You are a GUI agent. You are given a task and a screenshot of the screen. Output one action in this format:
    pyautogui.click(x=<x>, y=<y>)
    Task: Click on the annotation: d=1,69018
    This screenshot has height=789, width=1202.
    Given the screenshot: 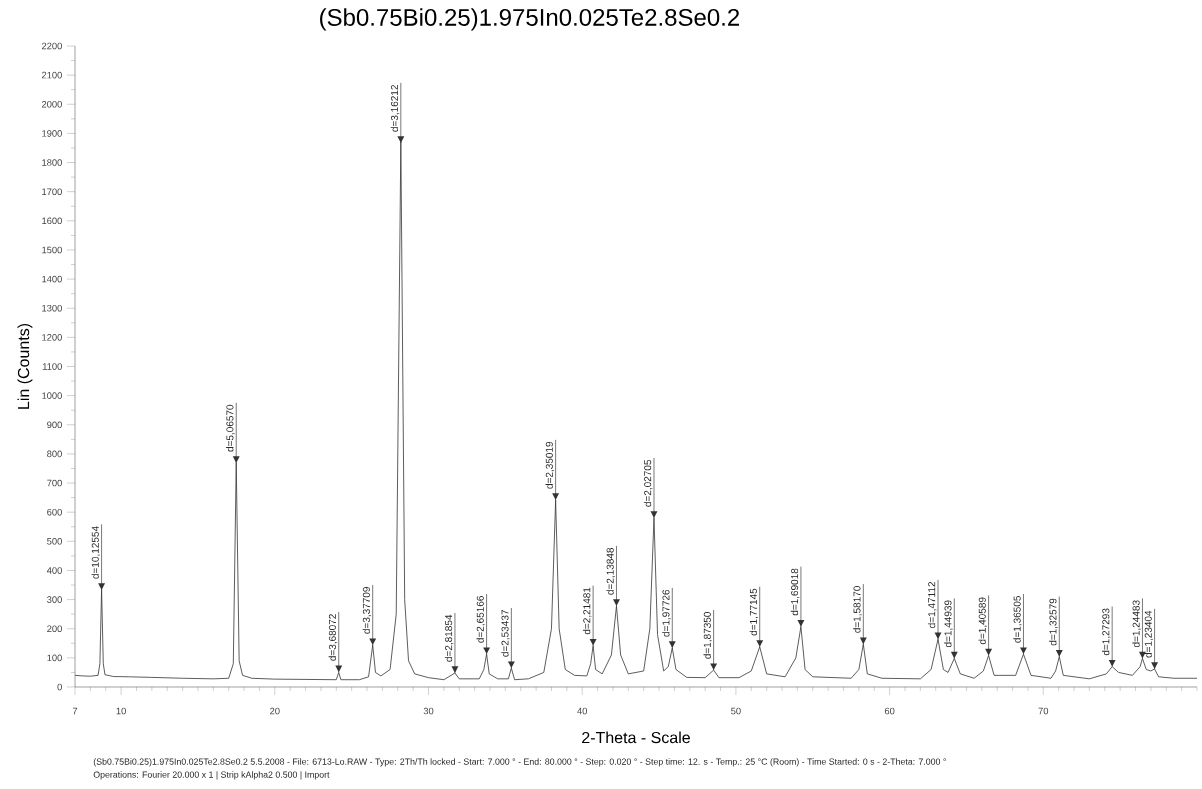 What is the action you would take?
    pyautogui.click(x=795, y=592)
    